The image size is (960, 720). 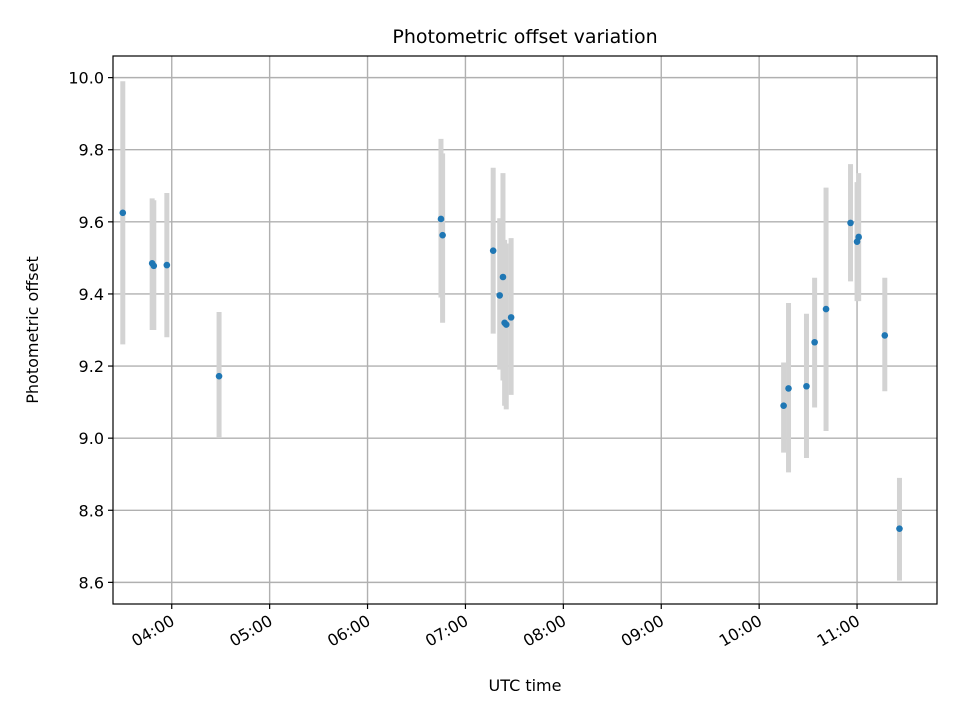 I want to click on y-tick-label: 10.0, so click(x=86, y=78).